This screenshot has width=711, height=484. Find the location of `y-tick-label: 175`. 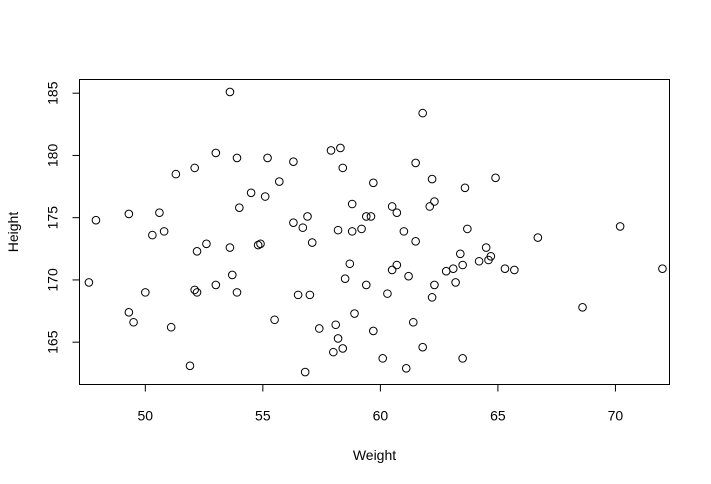

y-tick-label: 175 is located at coordinates (53, 218).